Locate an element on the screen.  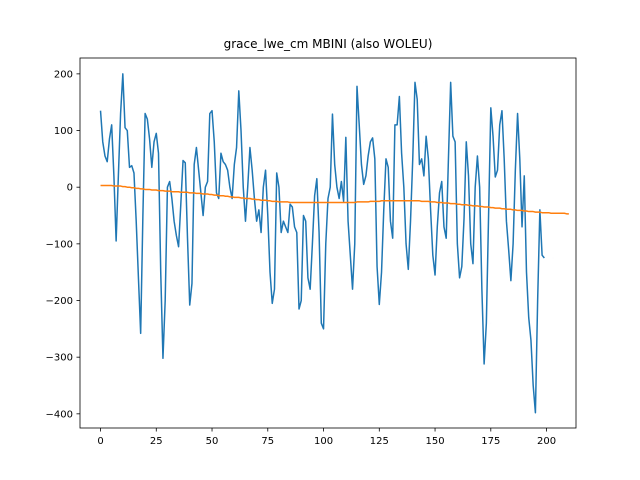
x-tick-label: 175 is located at coordinates (490, 441).